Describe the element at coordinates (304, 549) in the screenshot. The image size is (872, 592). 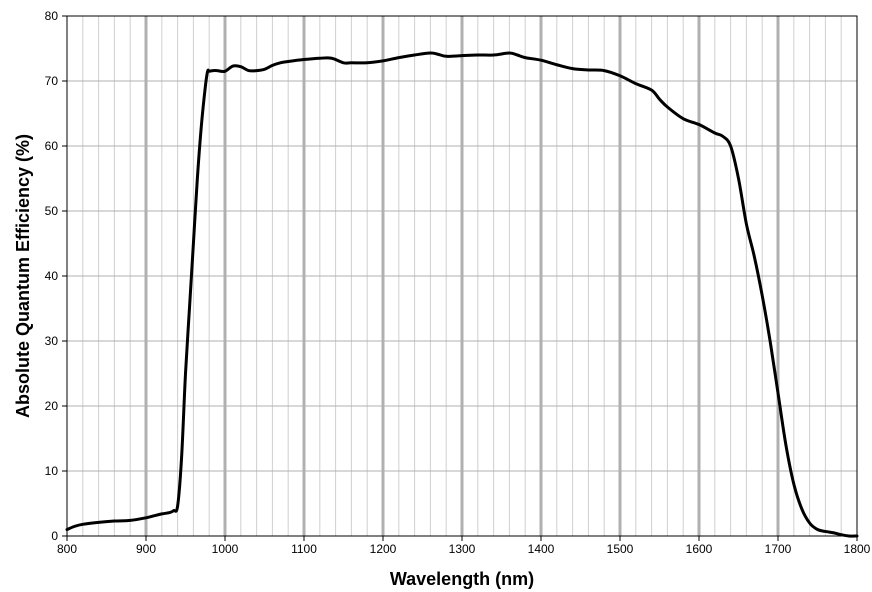
I see `x-tick-label: 1100` at that location.